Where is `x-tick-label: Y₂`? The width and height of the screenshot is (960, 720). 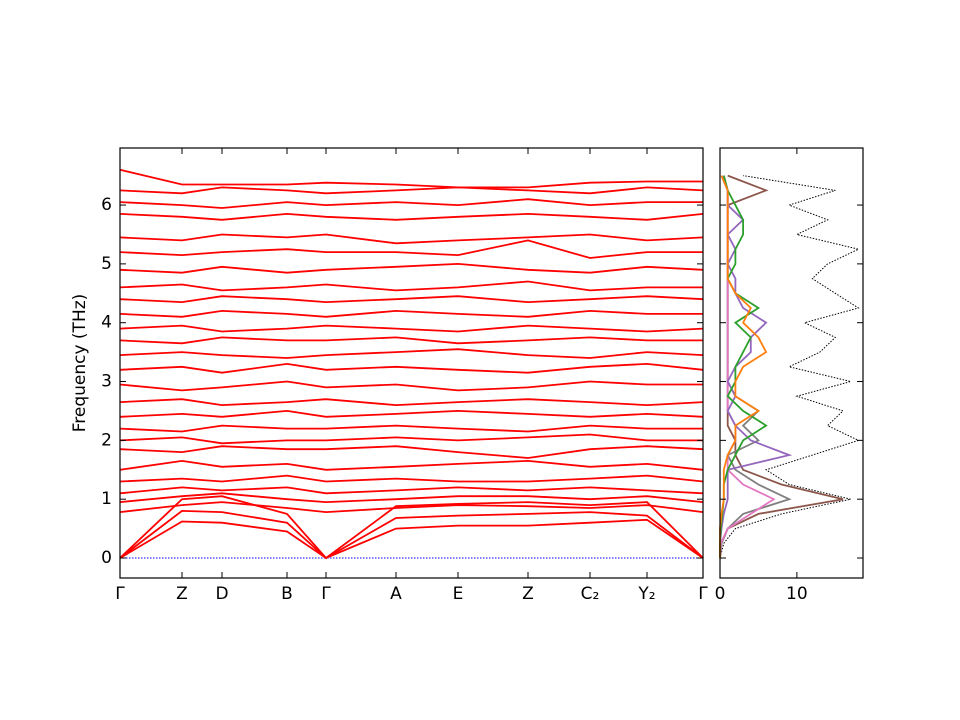 x-tick-label: Y₂ is located at coordinates (646, 594).